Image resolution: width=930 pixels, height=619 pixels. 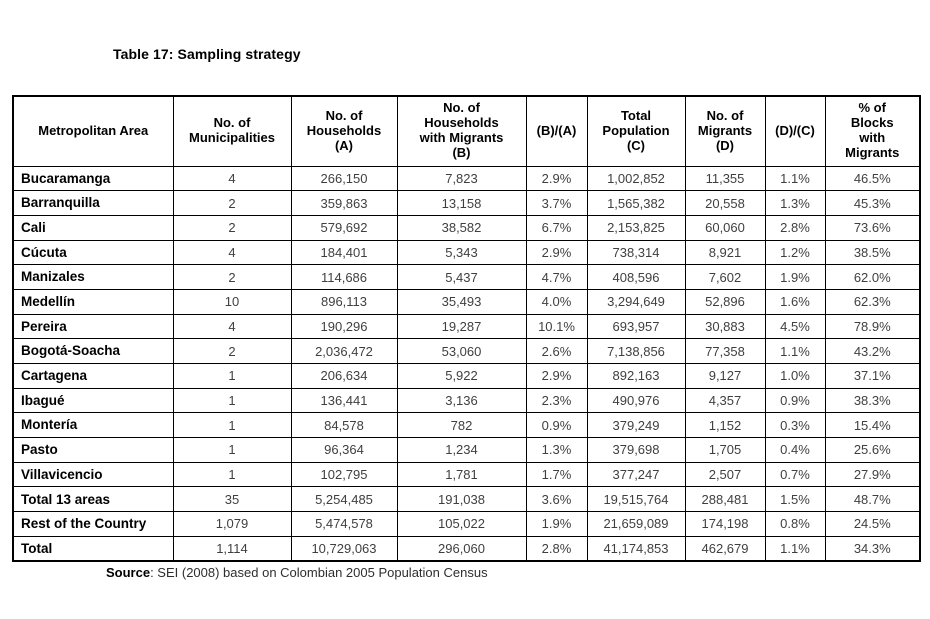 I want to click on header-cell: (B)/(A), so click(x=556, y=131).